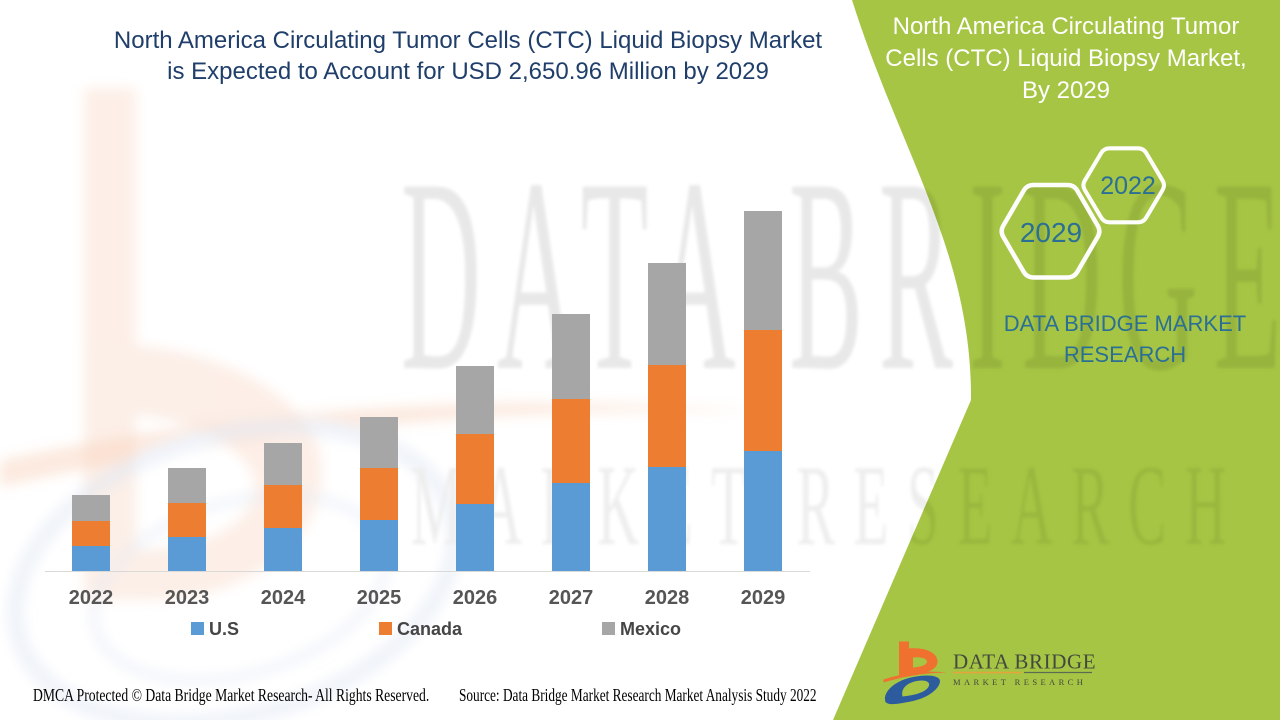  What do you see at coordinates (1051, 232) in the screenshot?
I see `svg-text: 2029` at bounding box center [1051, 232].